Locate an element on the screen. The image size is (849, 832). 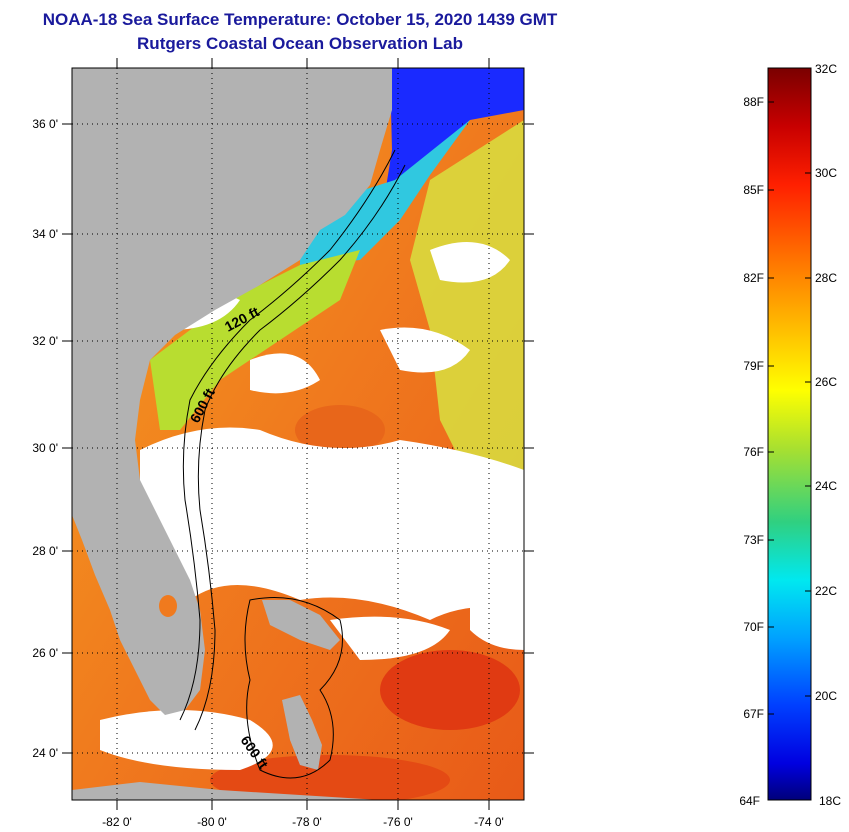
lat-label-30: 30 0' is located at coordinates (45, 448).